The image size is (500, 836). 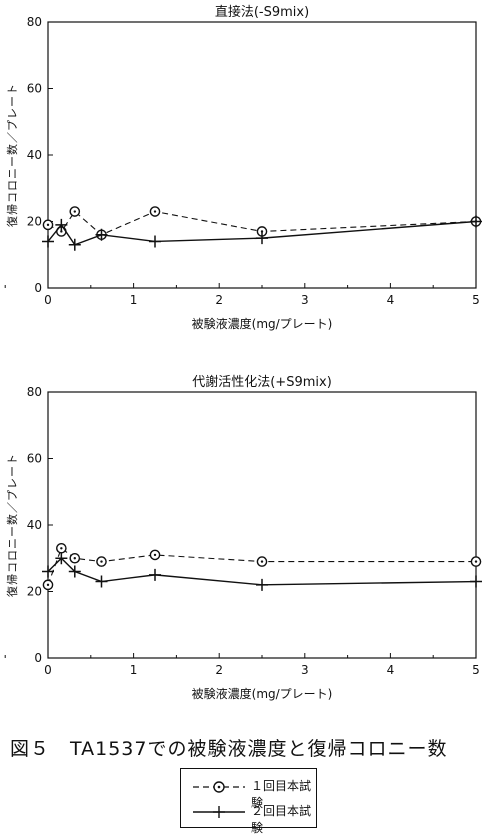 I want to click on legend-label-2: ２回目本試験, so click(x=281, y=819).